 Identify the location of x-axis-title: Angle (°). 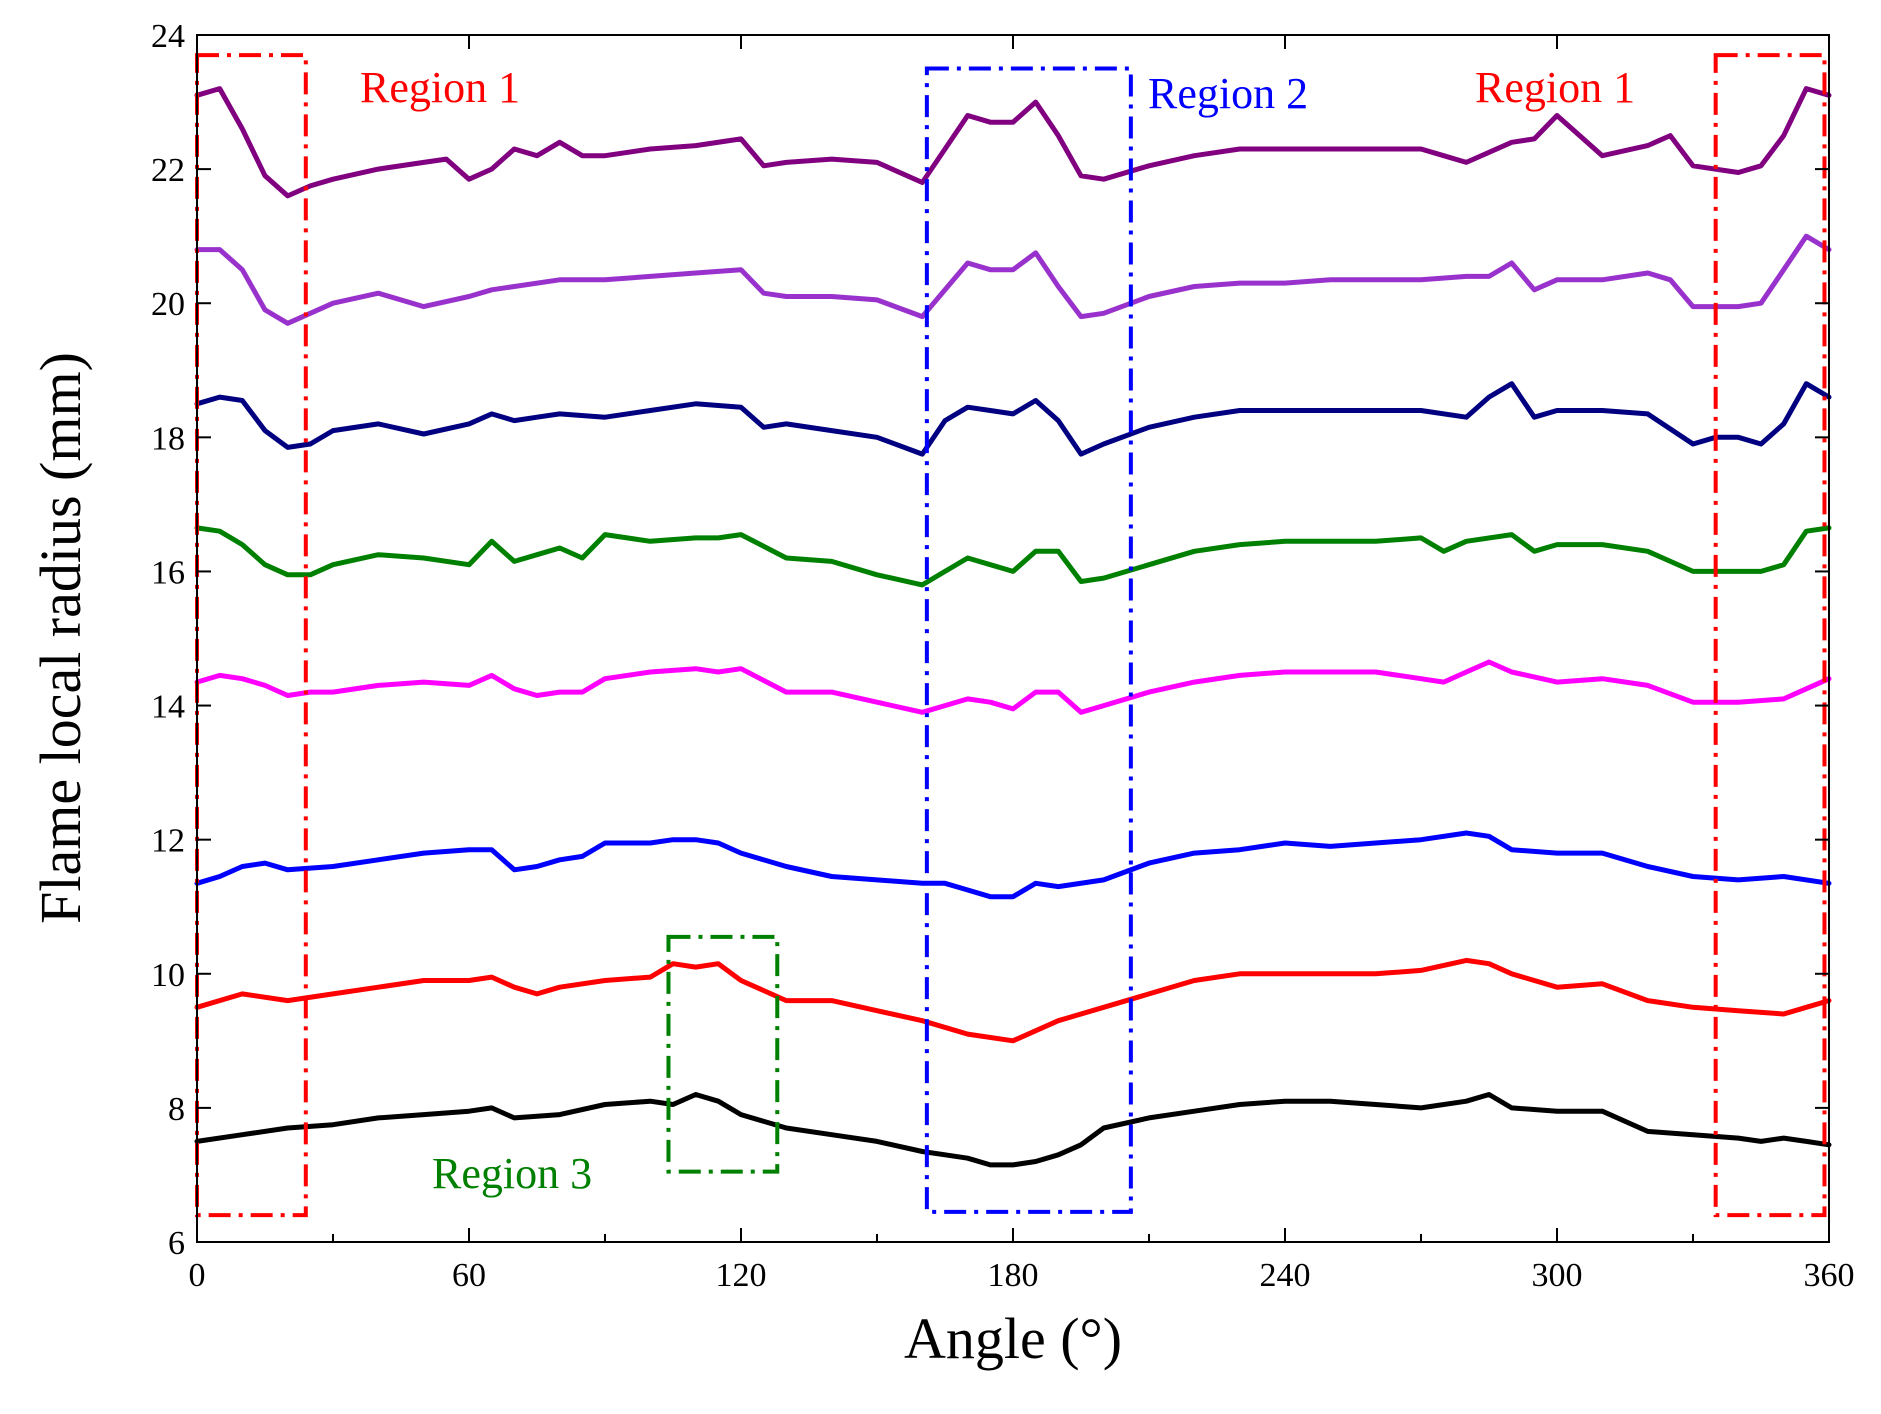
(1013, 1338).